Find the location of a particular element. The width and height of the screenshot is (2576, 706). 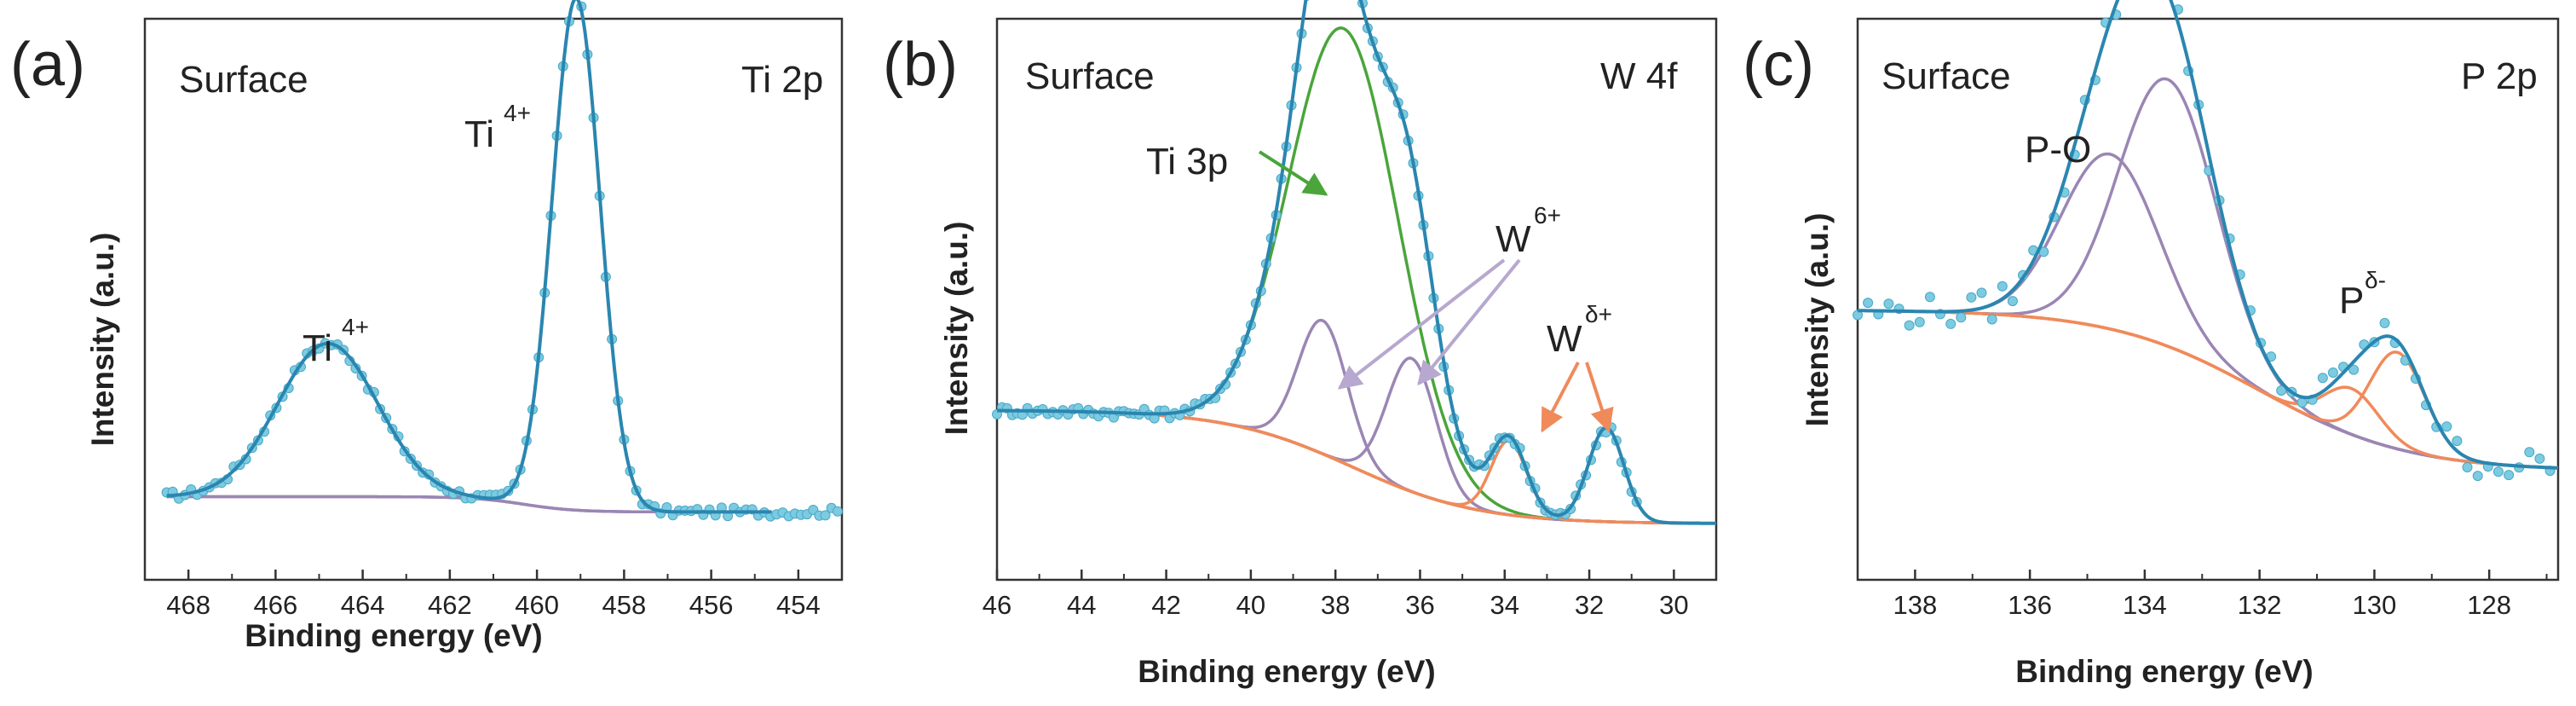

x-tick-label: 32 is located at coordinates (1589, 605).